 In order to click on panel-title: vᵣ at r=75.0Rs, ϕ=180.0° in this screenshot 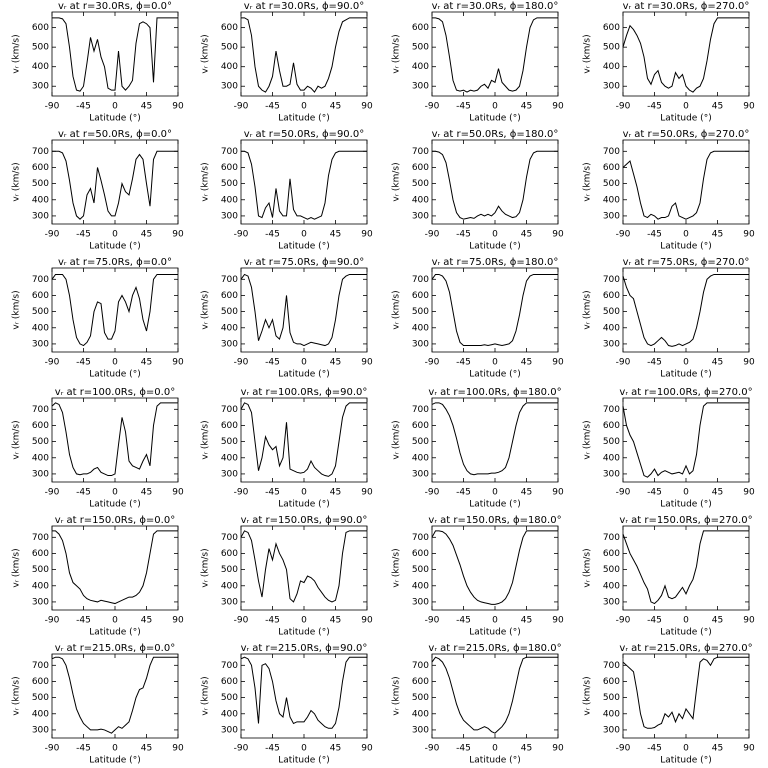, I will do `click(495, 262)`.